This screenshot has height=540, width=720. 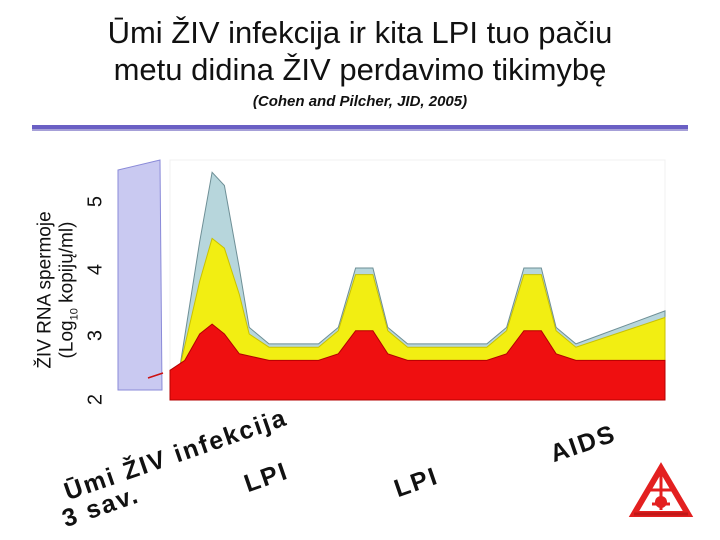 What do you see at coordinates (360, 69) in the screenshot?
I see `title-line-2: metu didina ŽIV perdavimo tikimybę` at bounding box center [360, 69].